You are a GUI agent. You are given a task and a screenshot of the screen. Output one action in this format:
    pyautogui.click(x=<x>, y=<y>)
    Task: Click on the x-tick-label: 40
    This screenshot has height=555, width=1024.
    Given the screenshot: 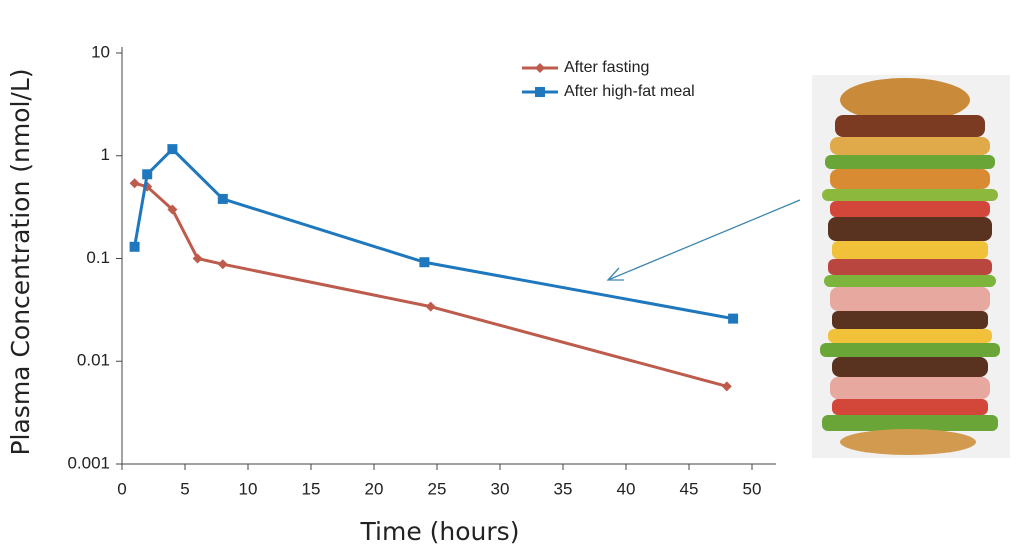 What is the action you would take?
    pyautogui.click(x=626, y=488)
    